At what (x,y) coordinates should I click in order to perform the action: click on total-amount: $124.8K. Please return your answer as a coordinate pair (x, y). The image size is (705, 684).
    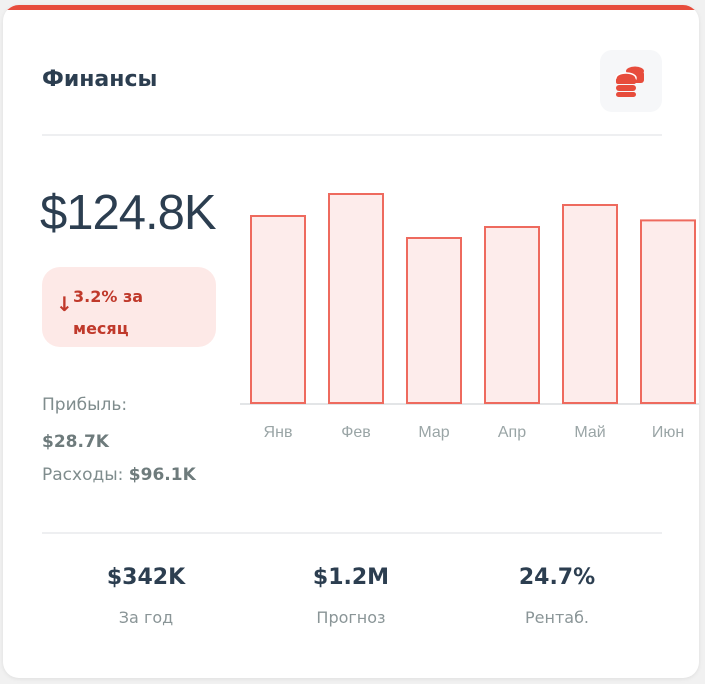
    Looking at the image, I should click on (128, 213).